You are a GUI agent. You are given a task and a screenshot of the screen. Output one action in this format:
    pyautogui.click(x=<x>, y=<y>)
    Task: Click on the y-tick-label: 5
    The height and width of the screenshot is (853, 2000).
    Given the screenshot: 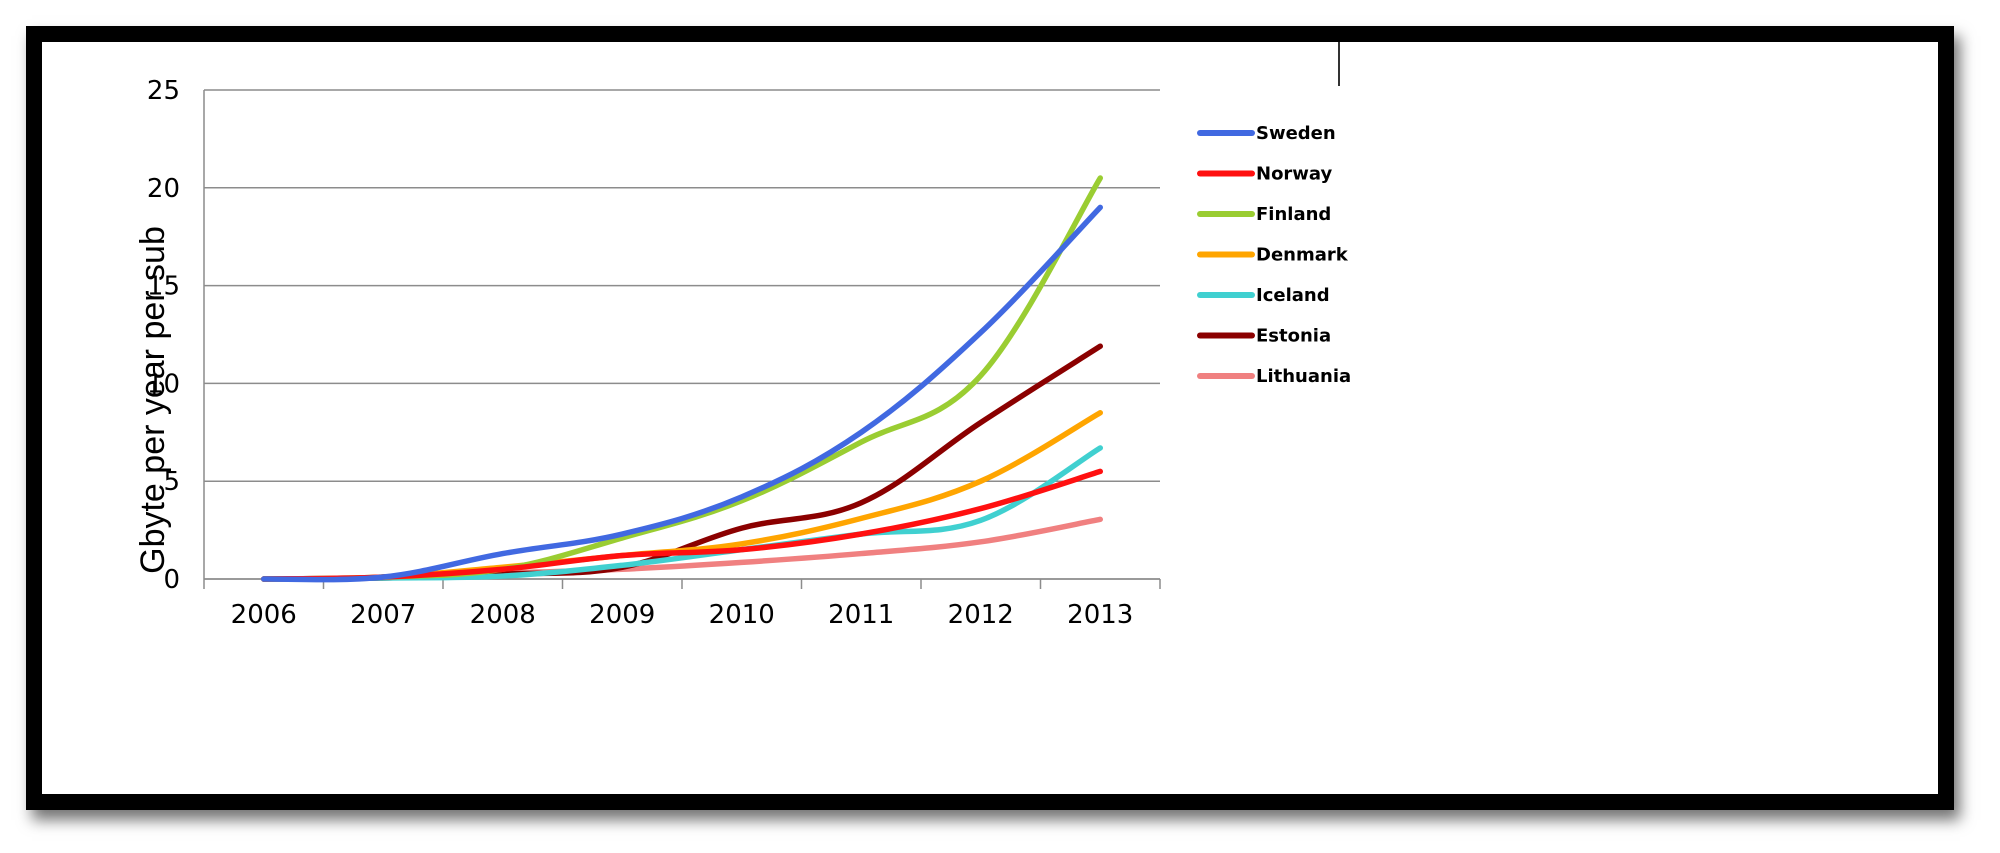 What is the action you would take?
    pyautogui.click(x=171, y=482)
    